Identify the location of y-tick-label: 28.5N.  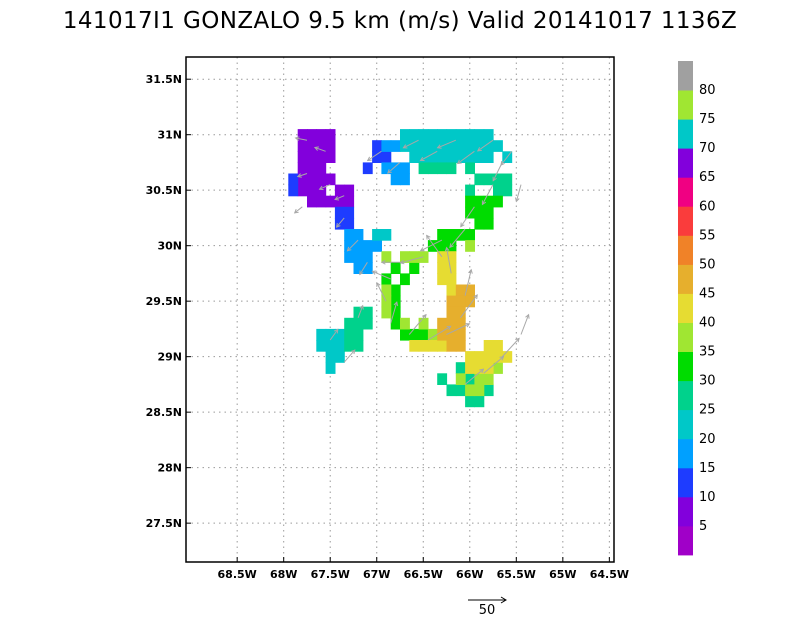
(164, 412).